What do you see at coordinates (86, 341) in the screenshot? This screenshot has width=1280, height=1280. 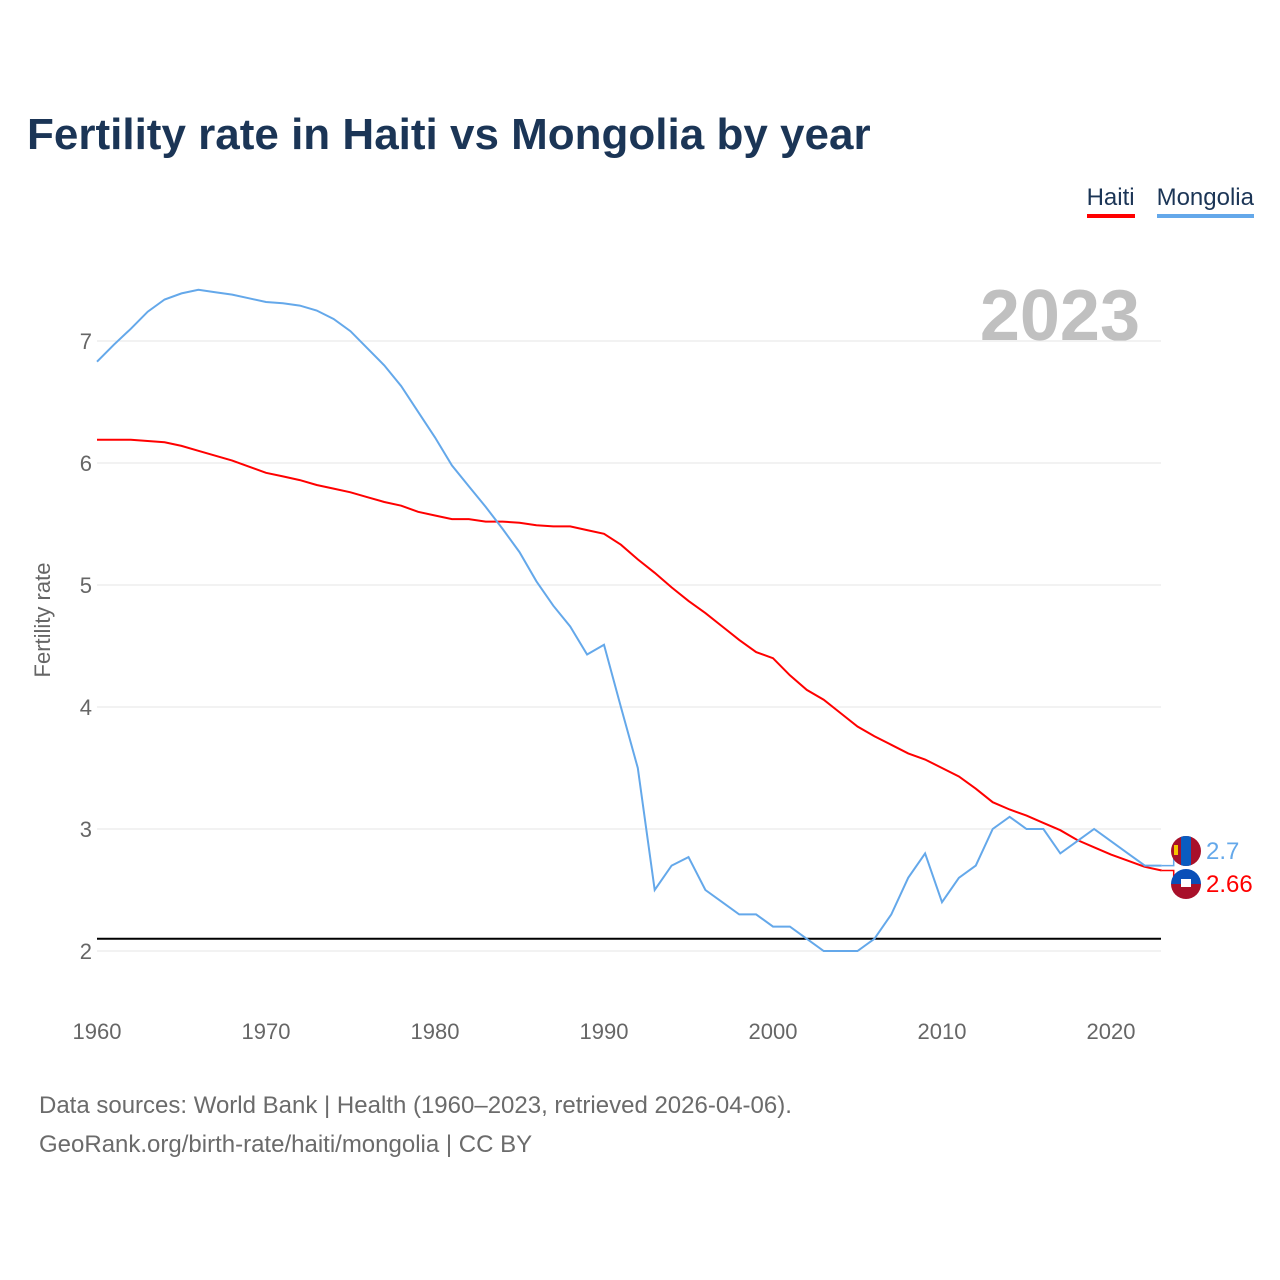 I see `y-tick-label: 7` at bounding box center [86, 341].